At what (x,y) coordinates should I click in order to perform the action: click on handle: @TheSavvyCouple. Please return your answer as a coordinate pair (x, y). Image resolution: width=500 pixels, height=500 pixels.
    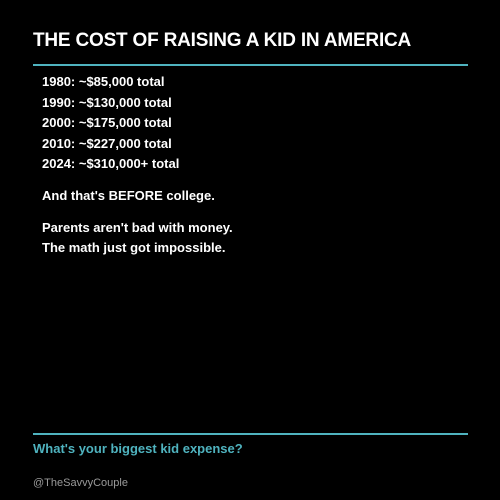
    Looking at the image, I should click on (80, 483).